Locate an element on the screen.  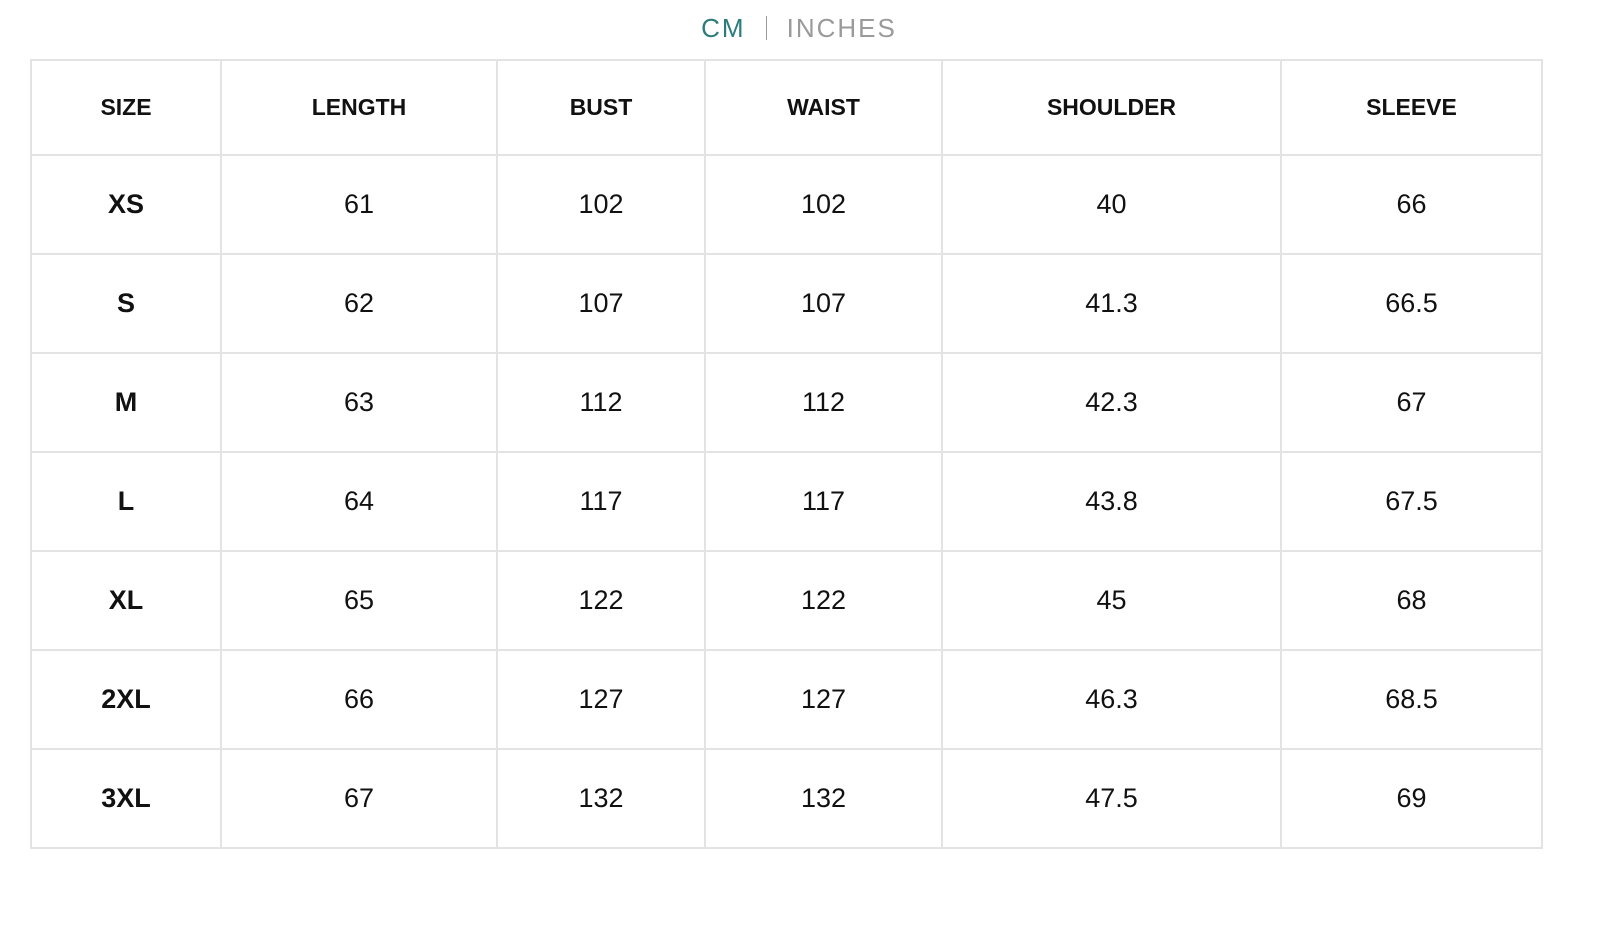
size-row: S 62 107 107 41.3 66.5 is located at coordinates (786, 303).